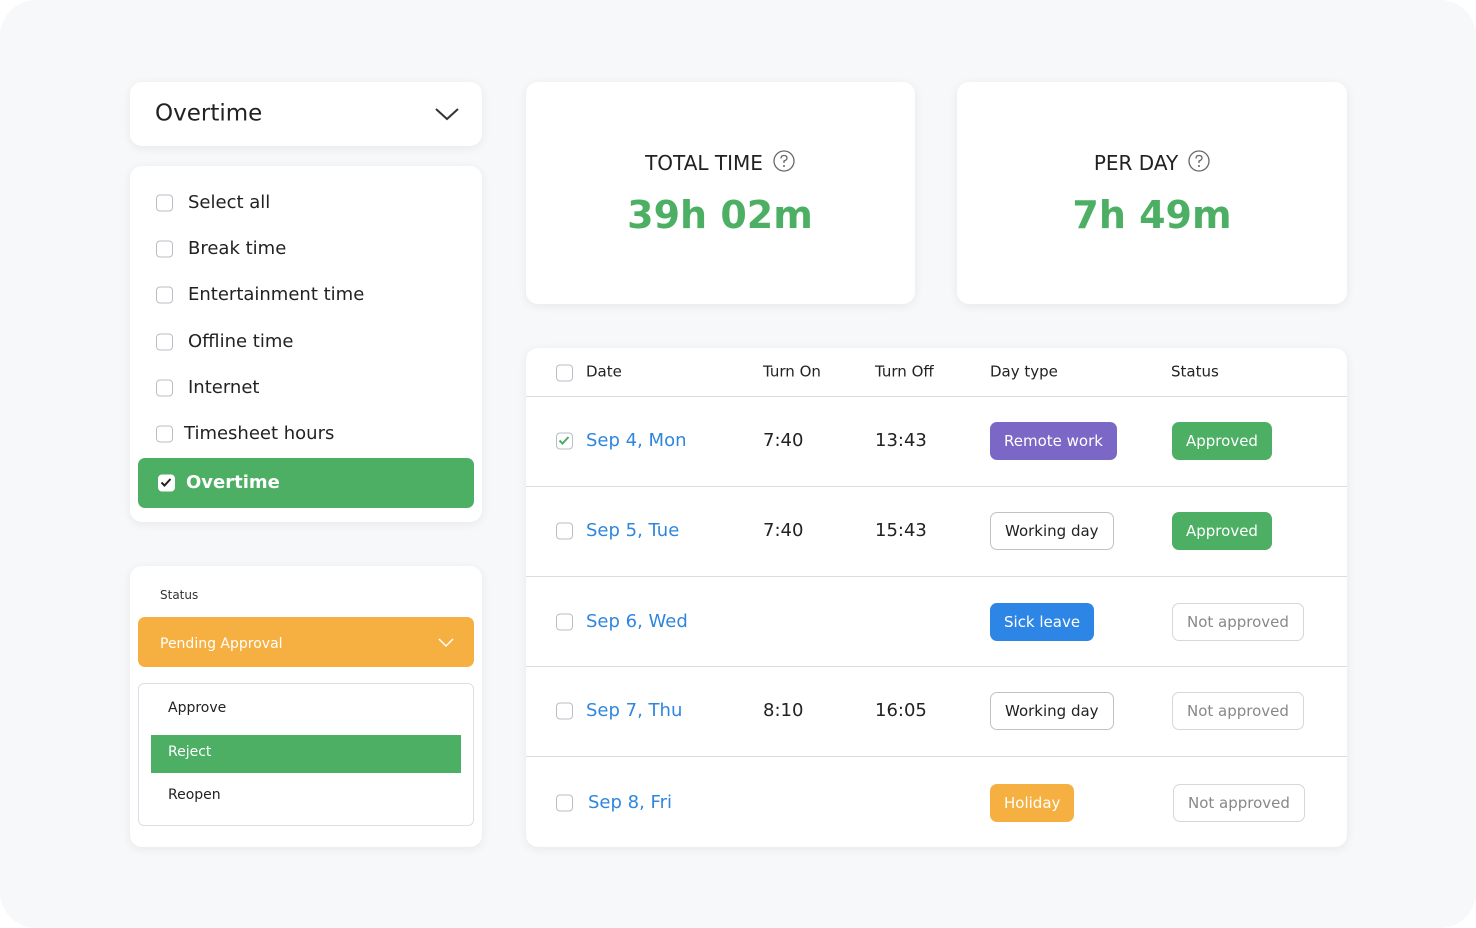 The image size is (1476, 928). Describe the element at coordinates (704, 163) in the screenshot. I see `total-label: TOTAL TIME` at that location.